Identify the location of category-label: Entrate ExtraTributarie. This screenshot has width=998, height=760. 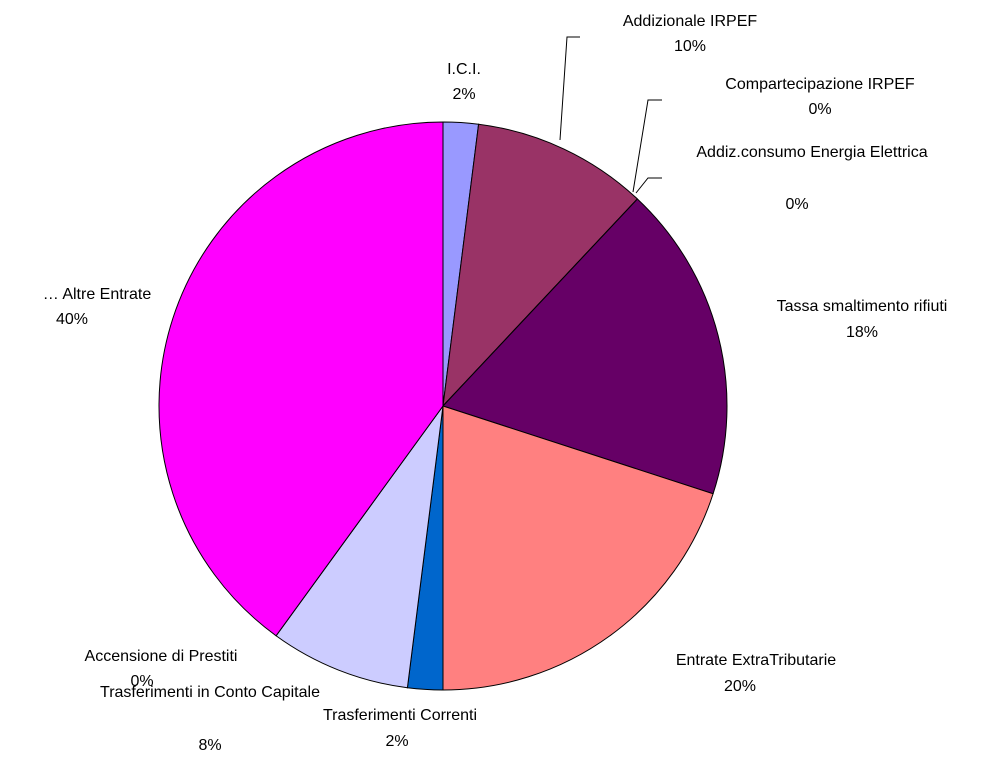
(756, 660).